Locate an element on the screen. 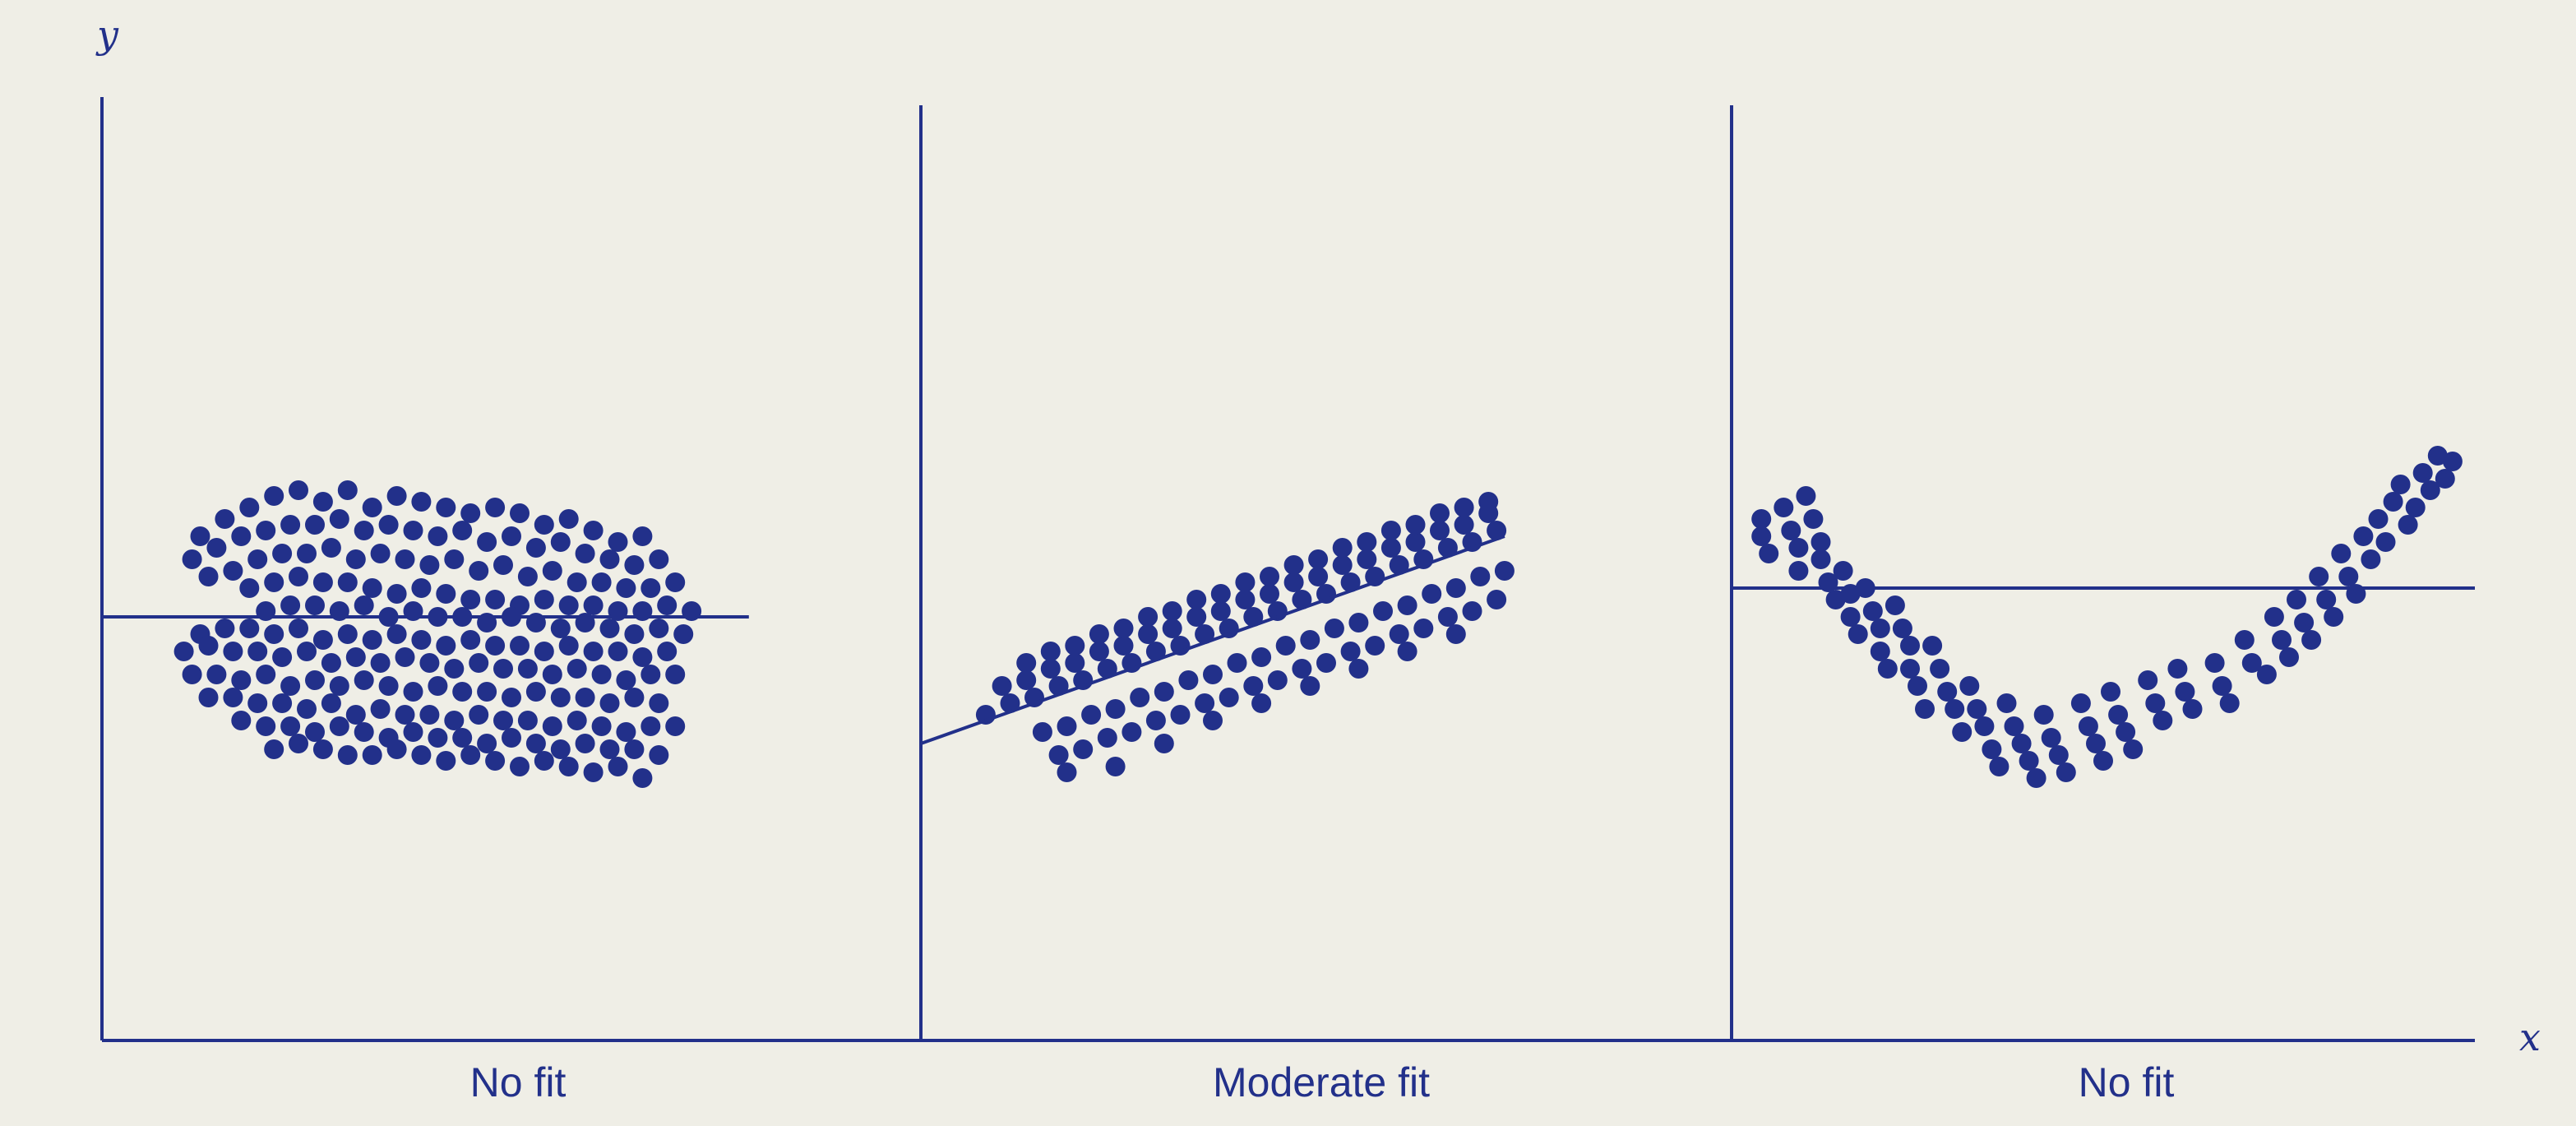 Image resolution: width=2576 pixels, height=1126 pixels. fit-line is located at coordinates (1212, 640).